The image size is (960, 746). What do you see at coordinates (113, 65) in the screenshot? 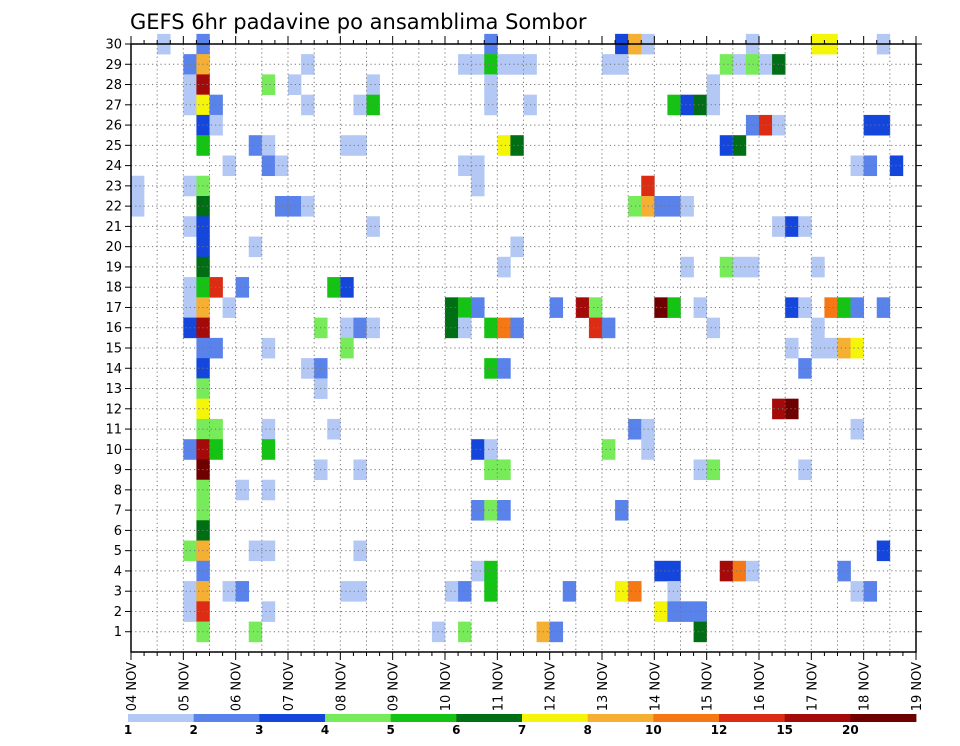
I see `y-tick-label: 29` at bounding box center [113, 65].